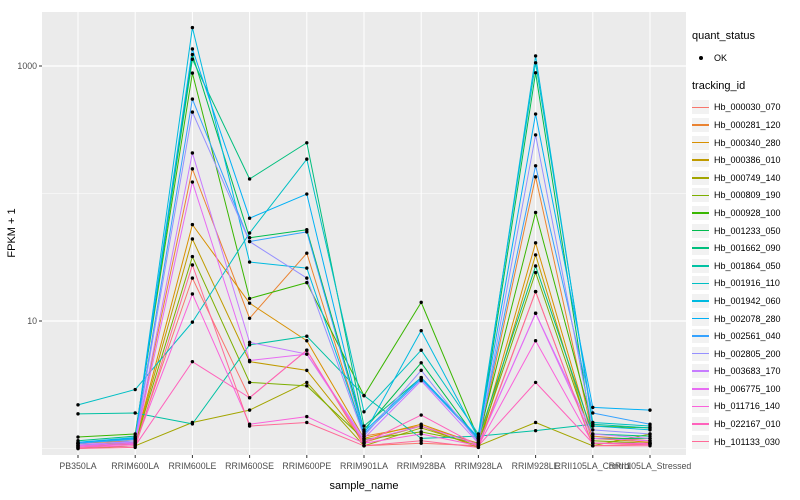 The width and height of the screenshot is (800, 500). What do you see at coordinates (747, 107) in the screenshot?
I see `legend-item-label: Hb_000030_070` at bounding box center [747, 107].